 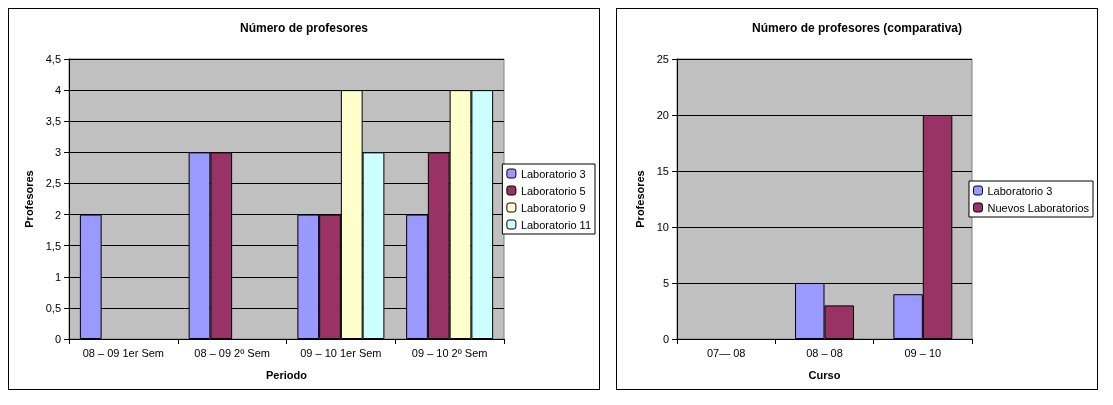 What do you see at coordinates (53, 307) in the screenshot?
I see `y-tick-label: 0,5` at bounding box center [53, 307].